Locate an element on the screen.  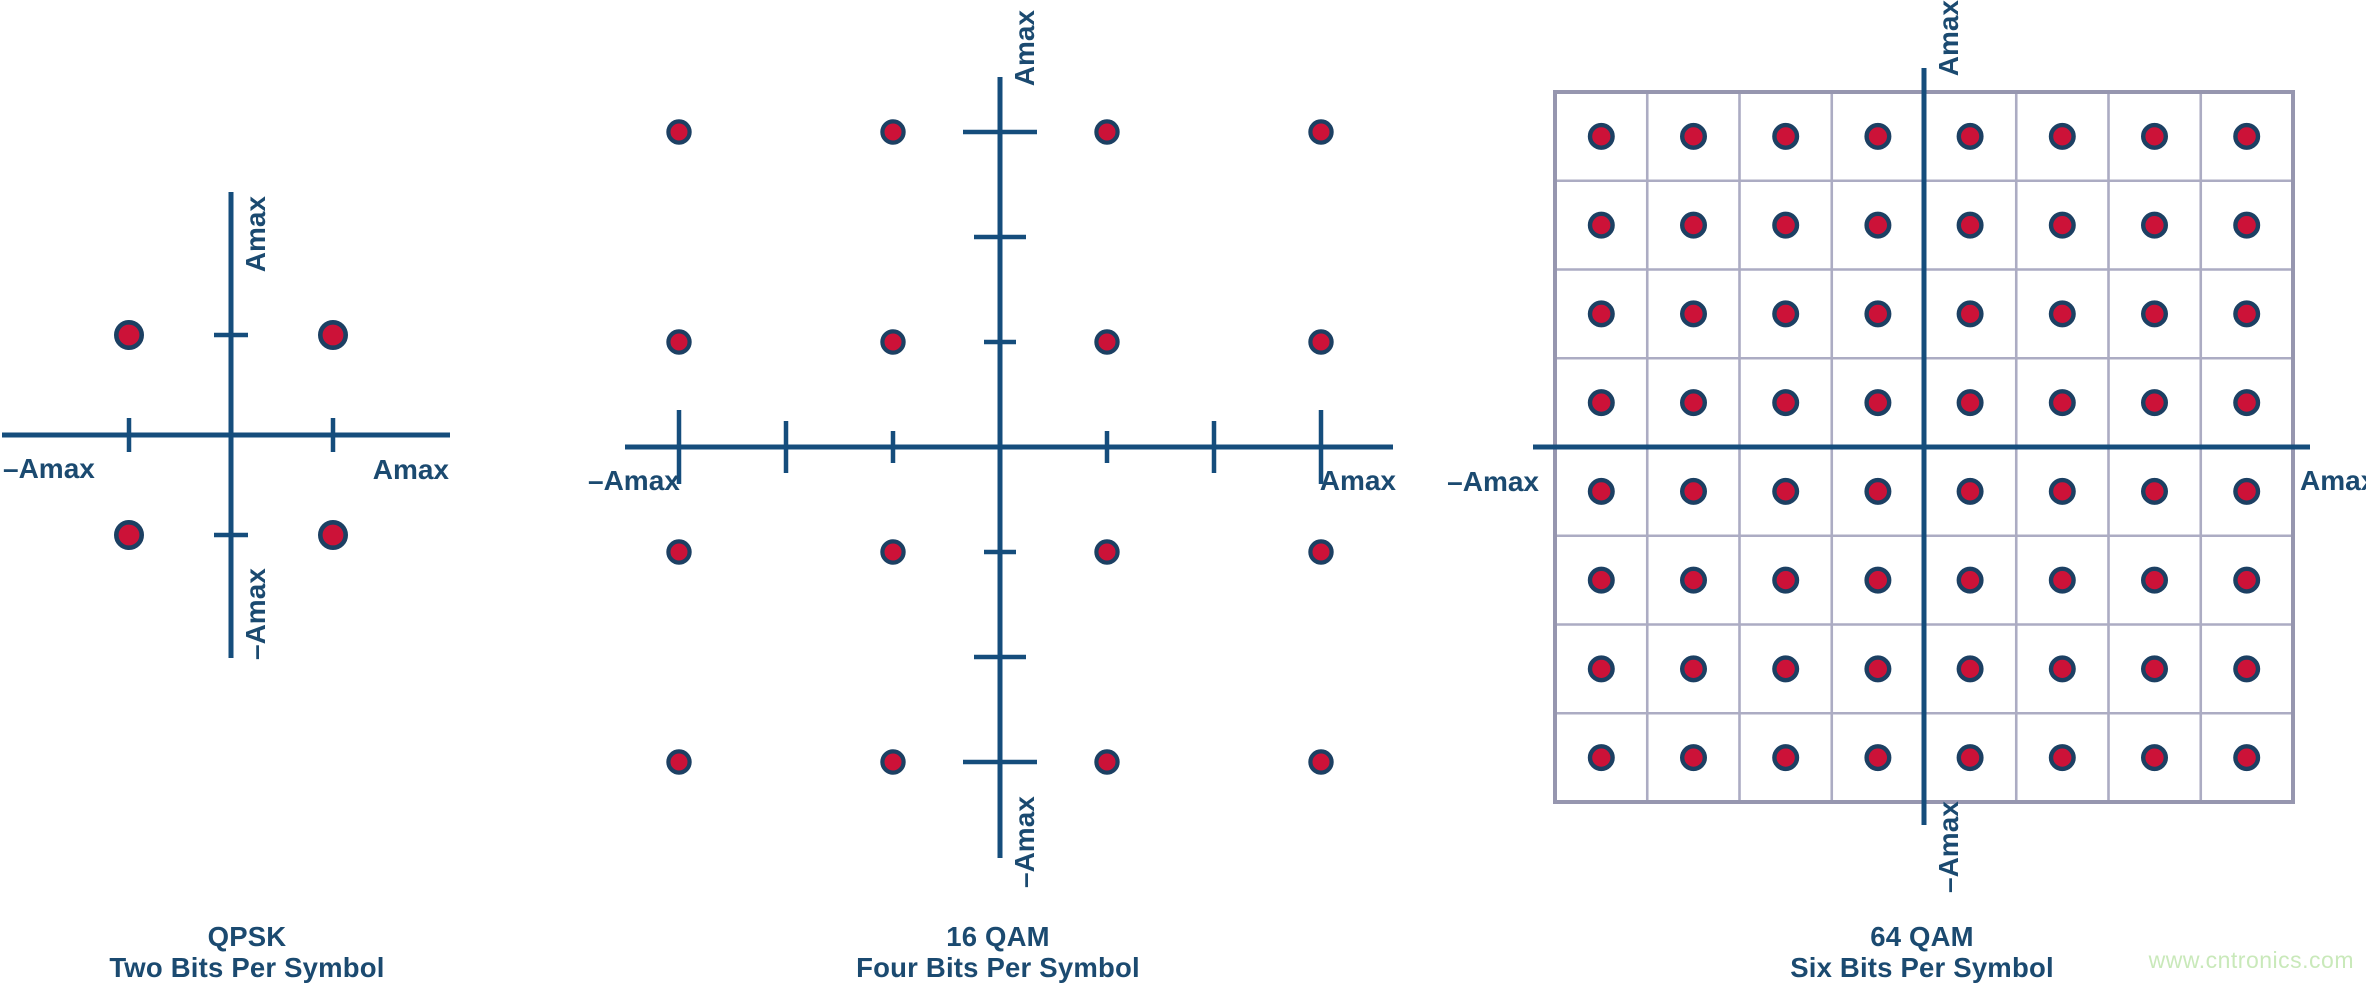
panel-qpsk: –Amax Amax Amax –Amax is located at coordinates (226, 426).